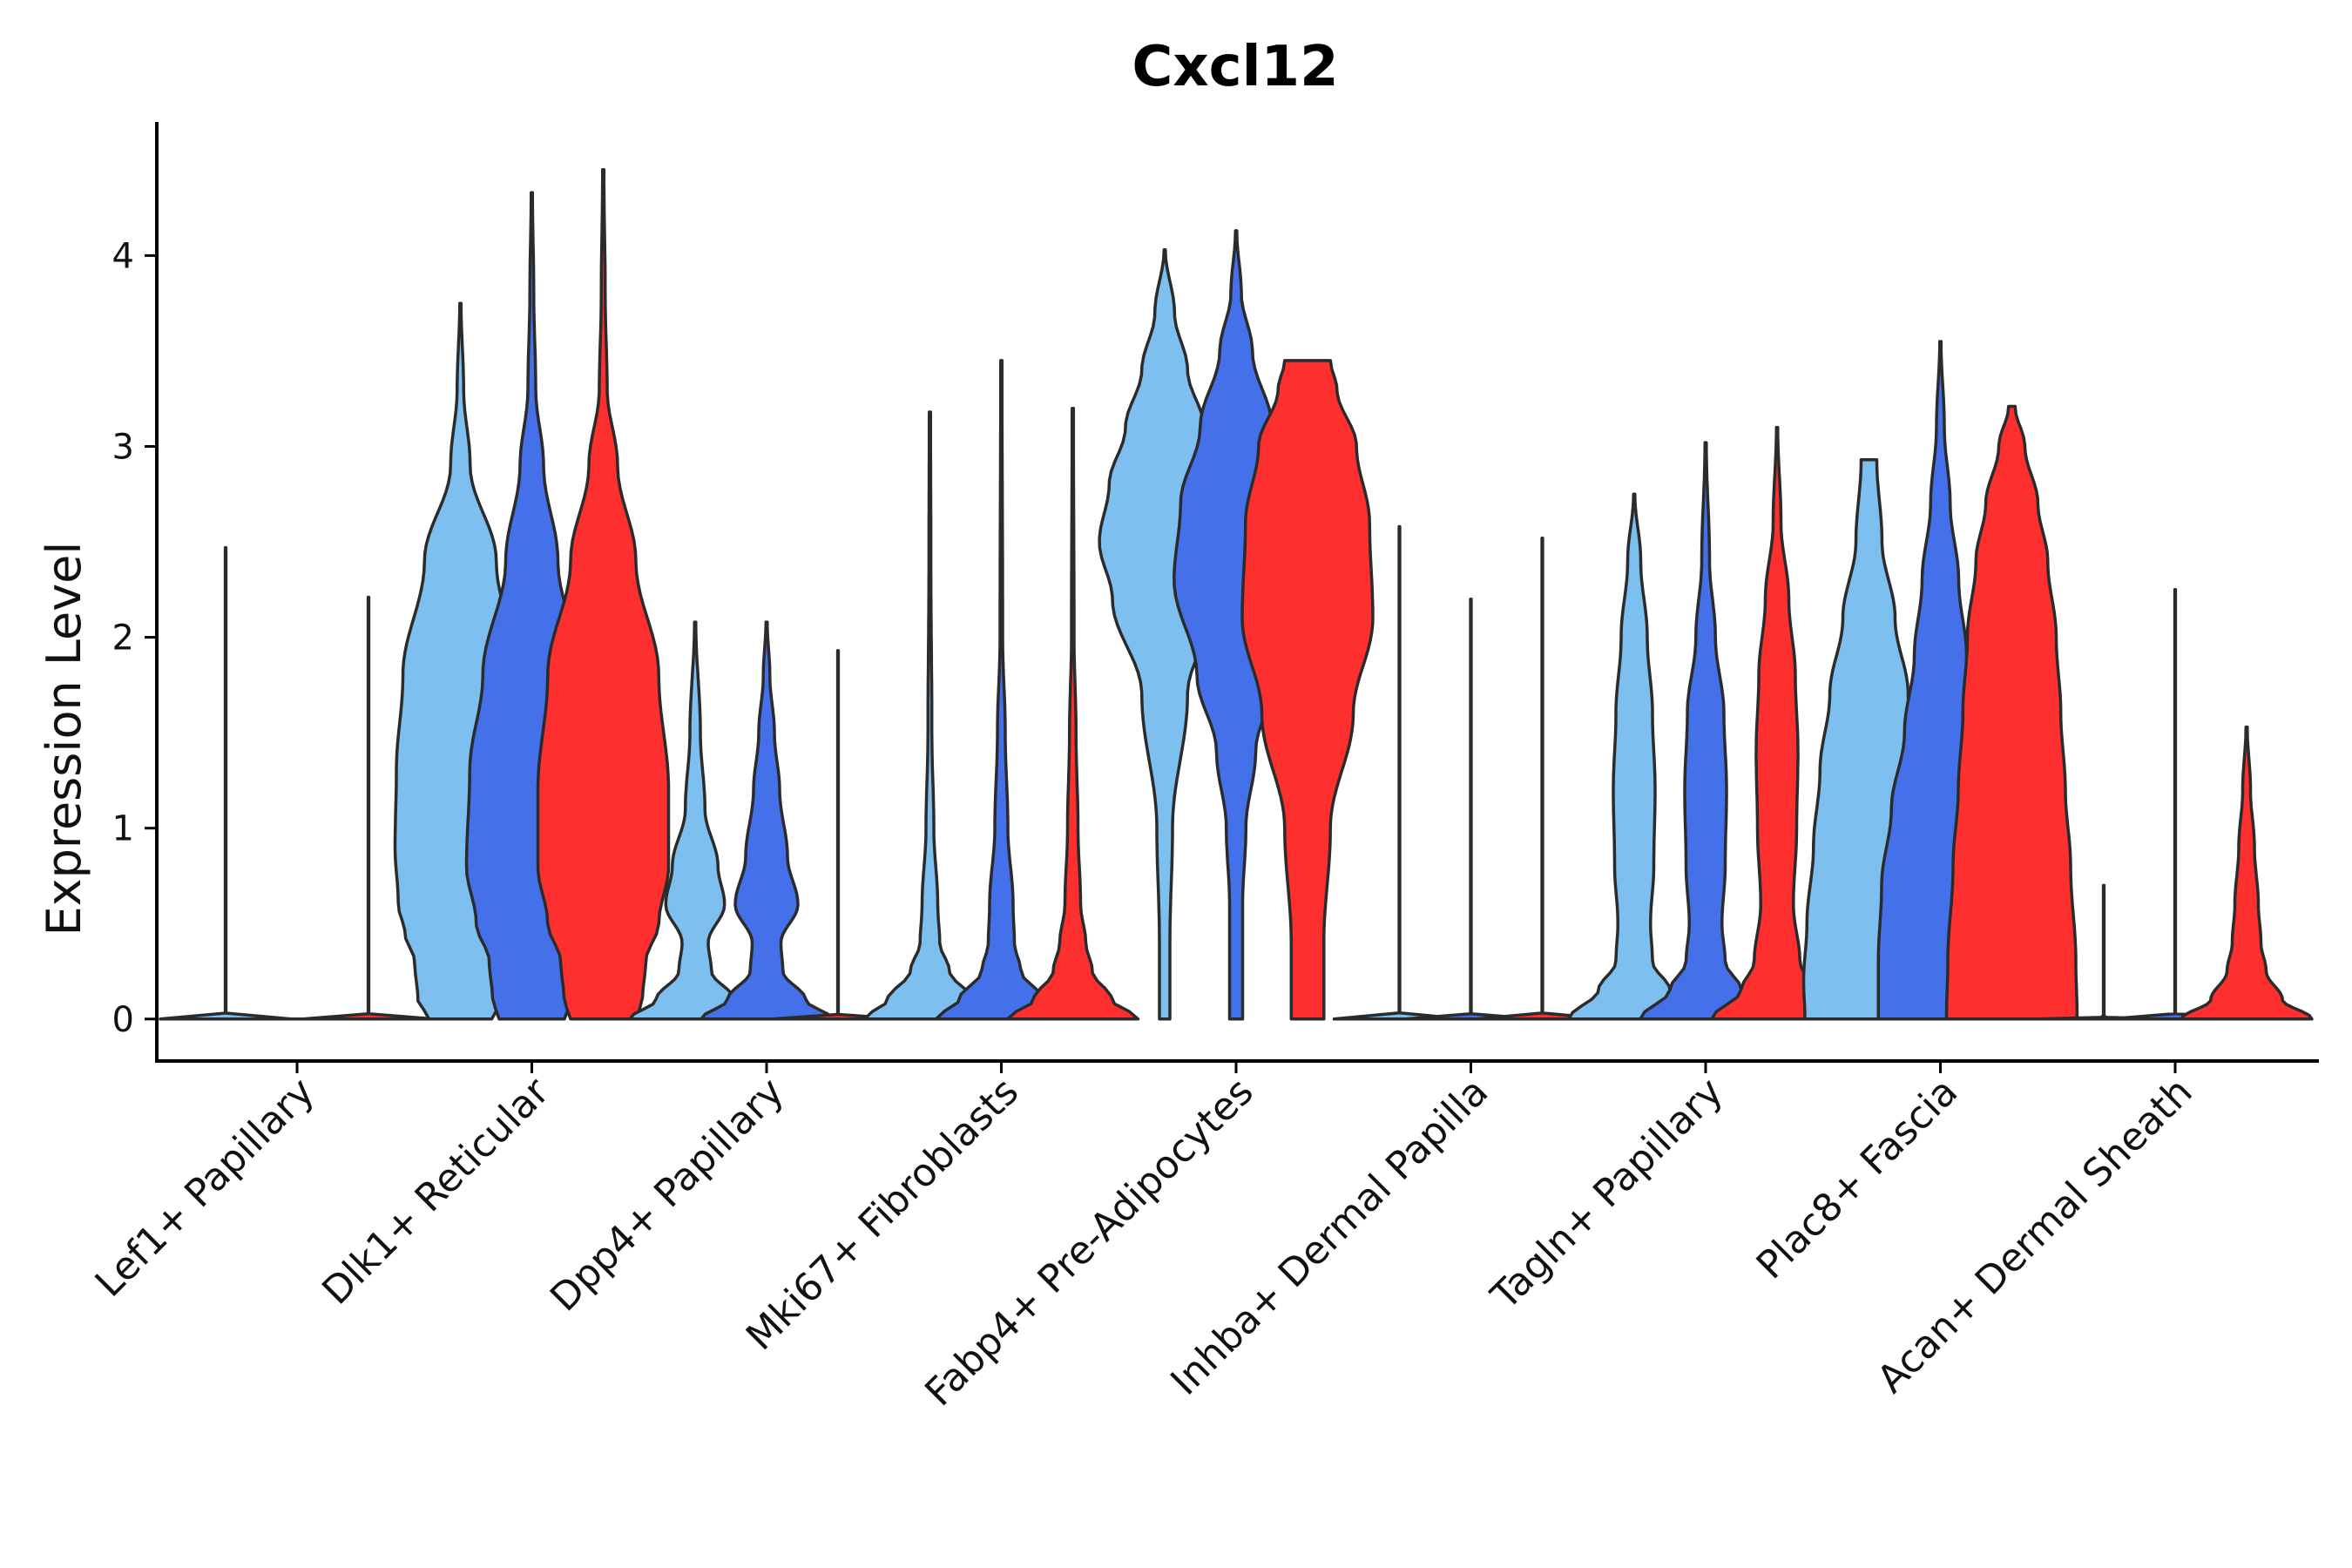 This screenshot has width=2352, height=1568. What do you see at coordinates (1307, 690) in the screenshot?
I see `violin-fabp4-pre-adipocytes-s2` at bounding box center [1307, 690].